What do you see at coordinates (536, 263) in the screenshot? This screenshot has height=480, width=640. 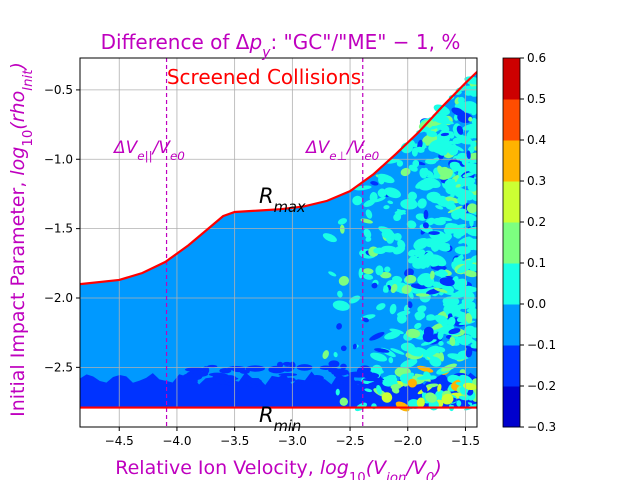 I see `colorbar-tick-label: 0.1` at bounding box center [536, 263].